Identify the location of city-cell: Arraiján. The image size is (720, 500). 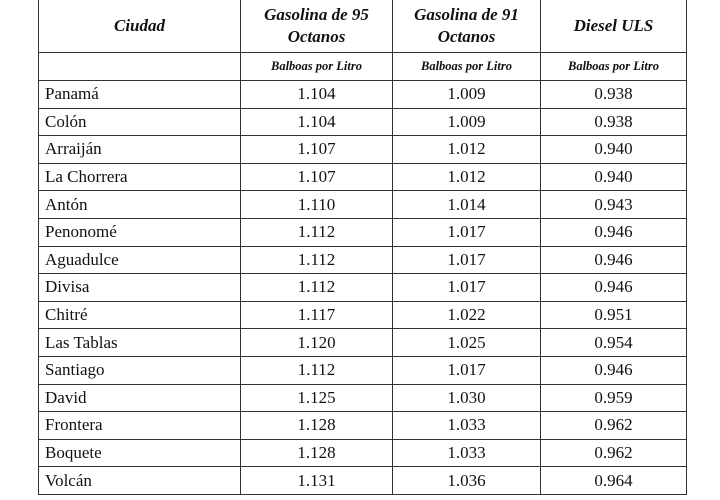
(139, 149).